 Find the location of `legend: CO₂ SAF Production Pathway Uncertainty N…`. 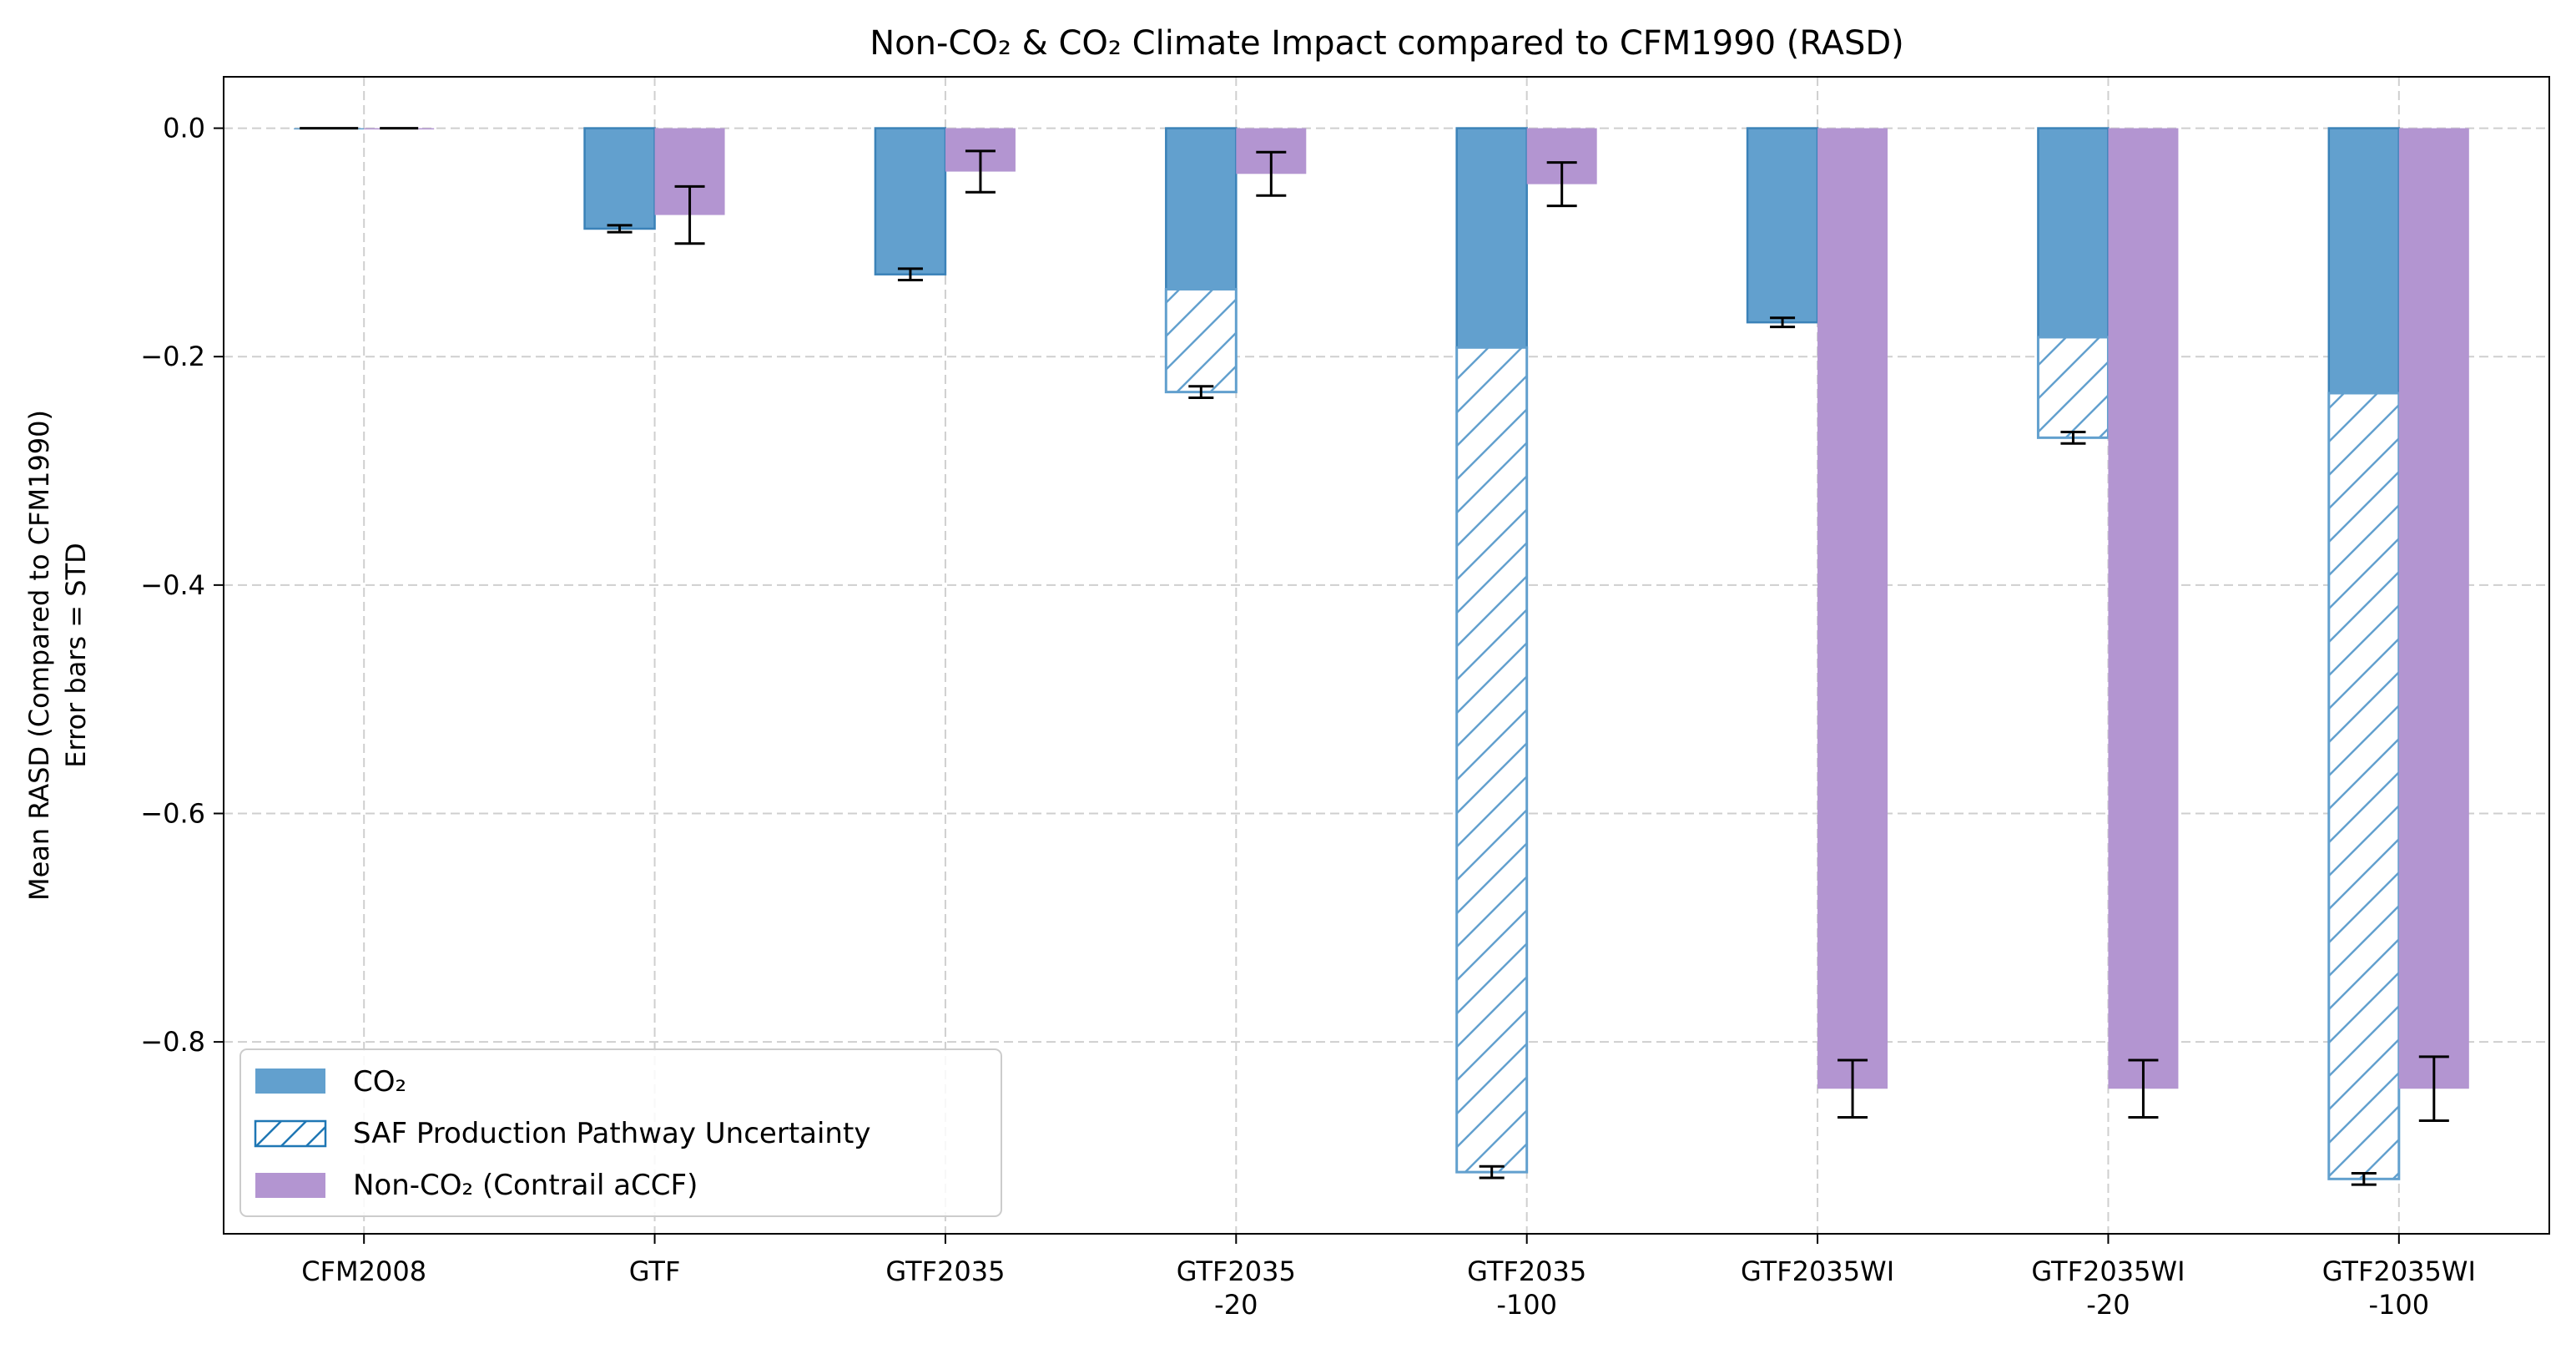

legend: CO₂ SAF Production Pathway Uncertainty N… is located at coordinates (620, 1132).